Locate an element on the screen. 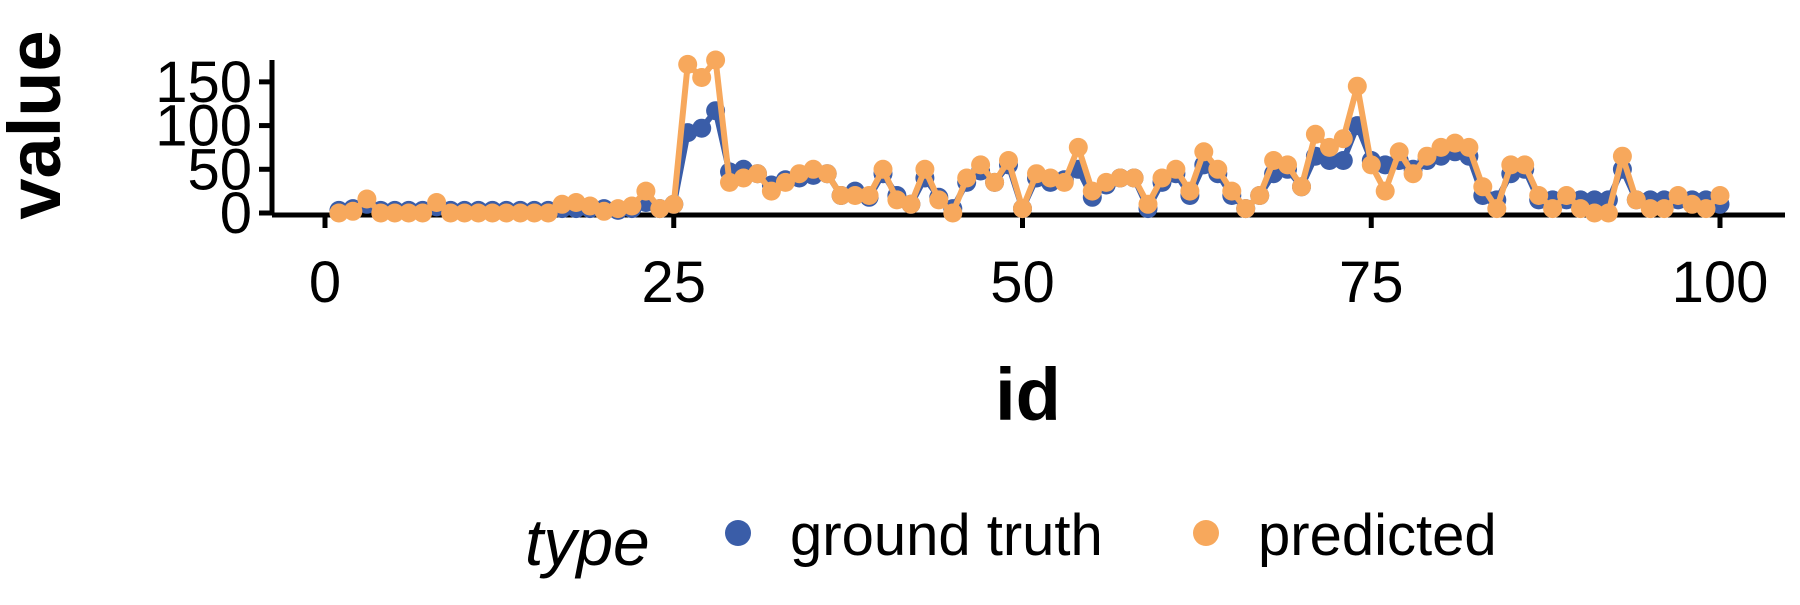 The image size is (1800, 605). legend-key-ground-truth is located at coordinates (738, 533).